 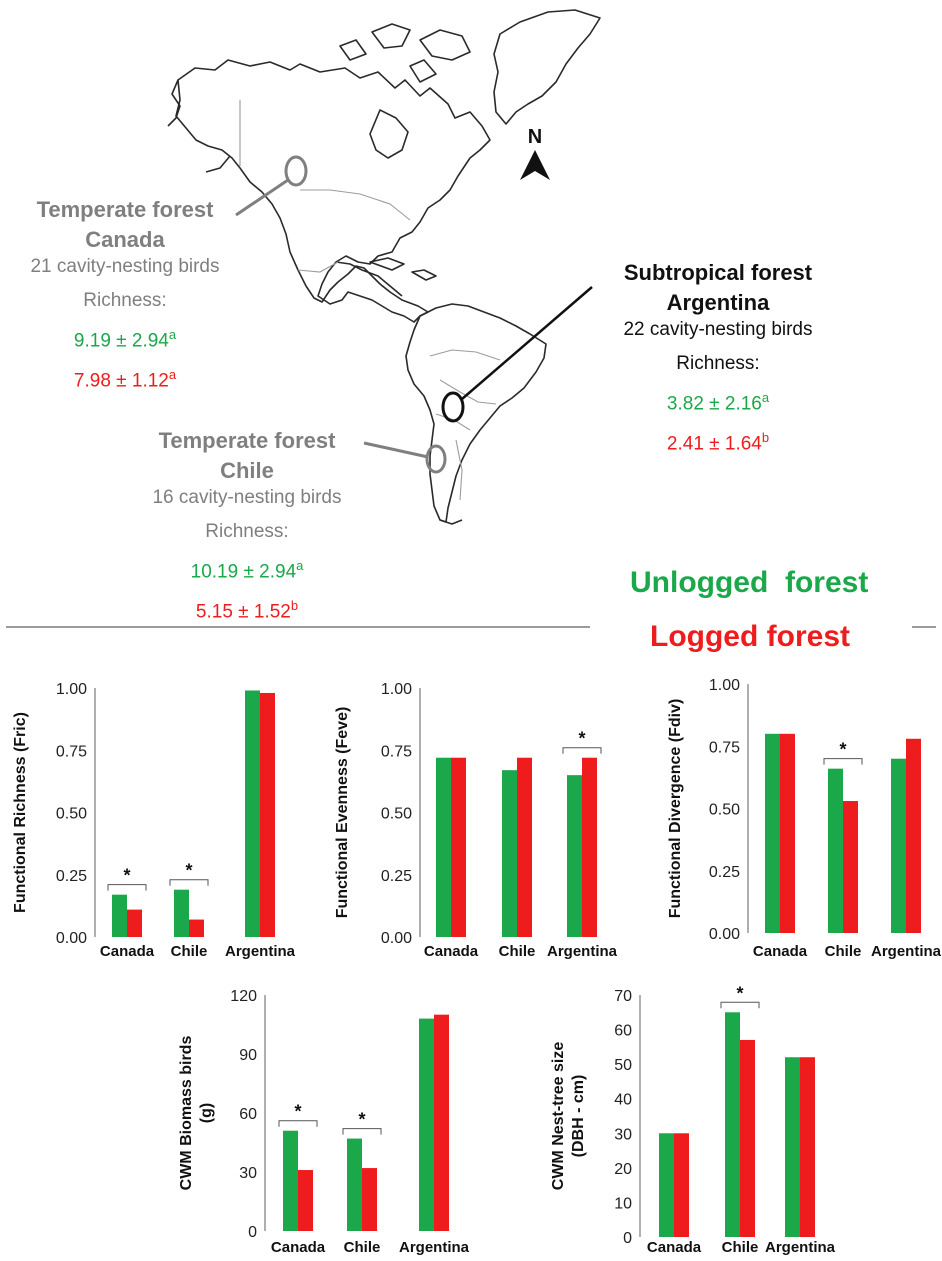 I want to click on site-canada-richness-label: Richness:, so click(x=125, y=300).